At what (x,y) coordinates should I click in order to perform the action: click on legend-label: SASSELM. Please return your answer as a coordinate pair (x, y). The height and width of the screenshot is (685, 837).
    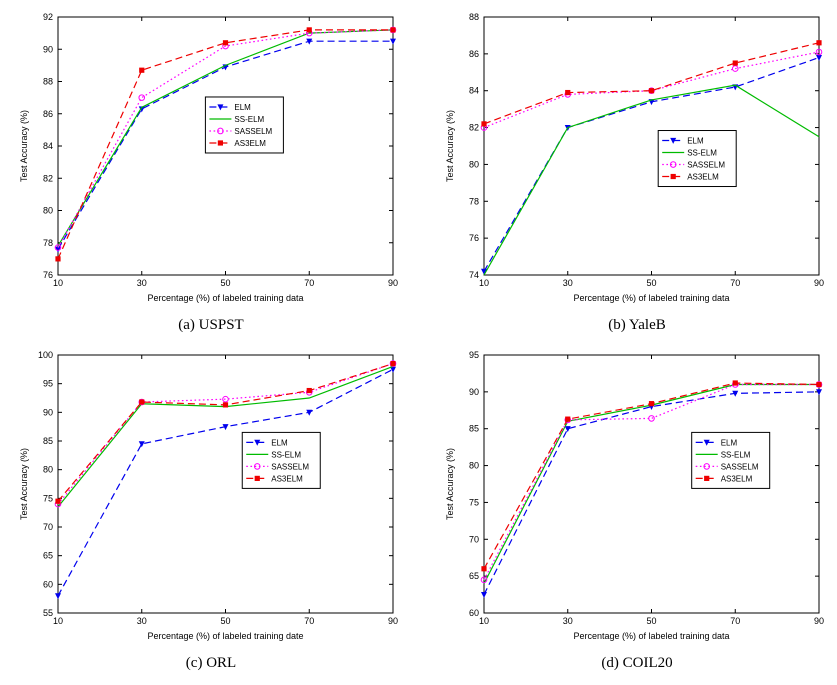
    Looking at the image, I should click on (290, 466).